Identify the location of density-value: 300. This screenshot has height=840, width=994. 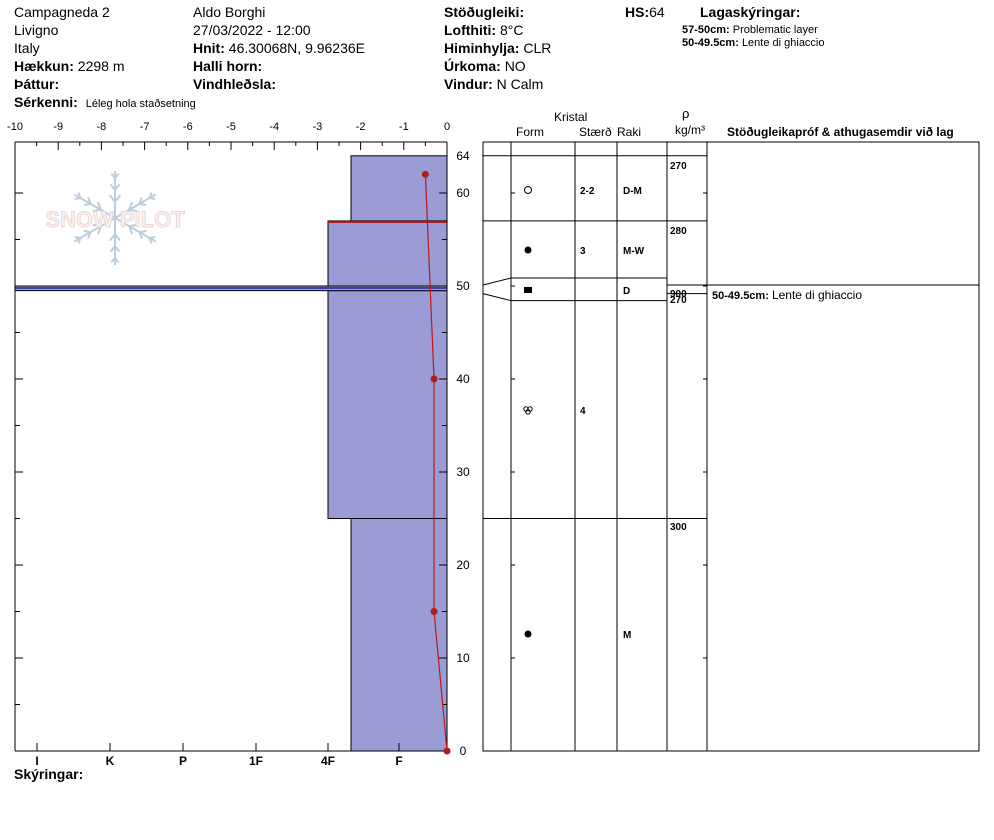
(678, 527).